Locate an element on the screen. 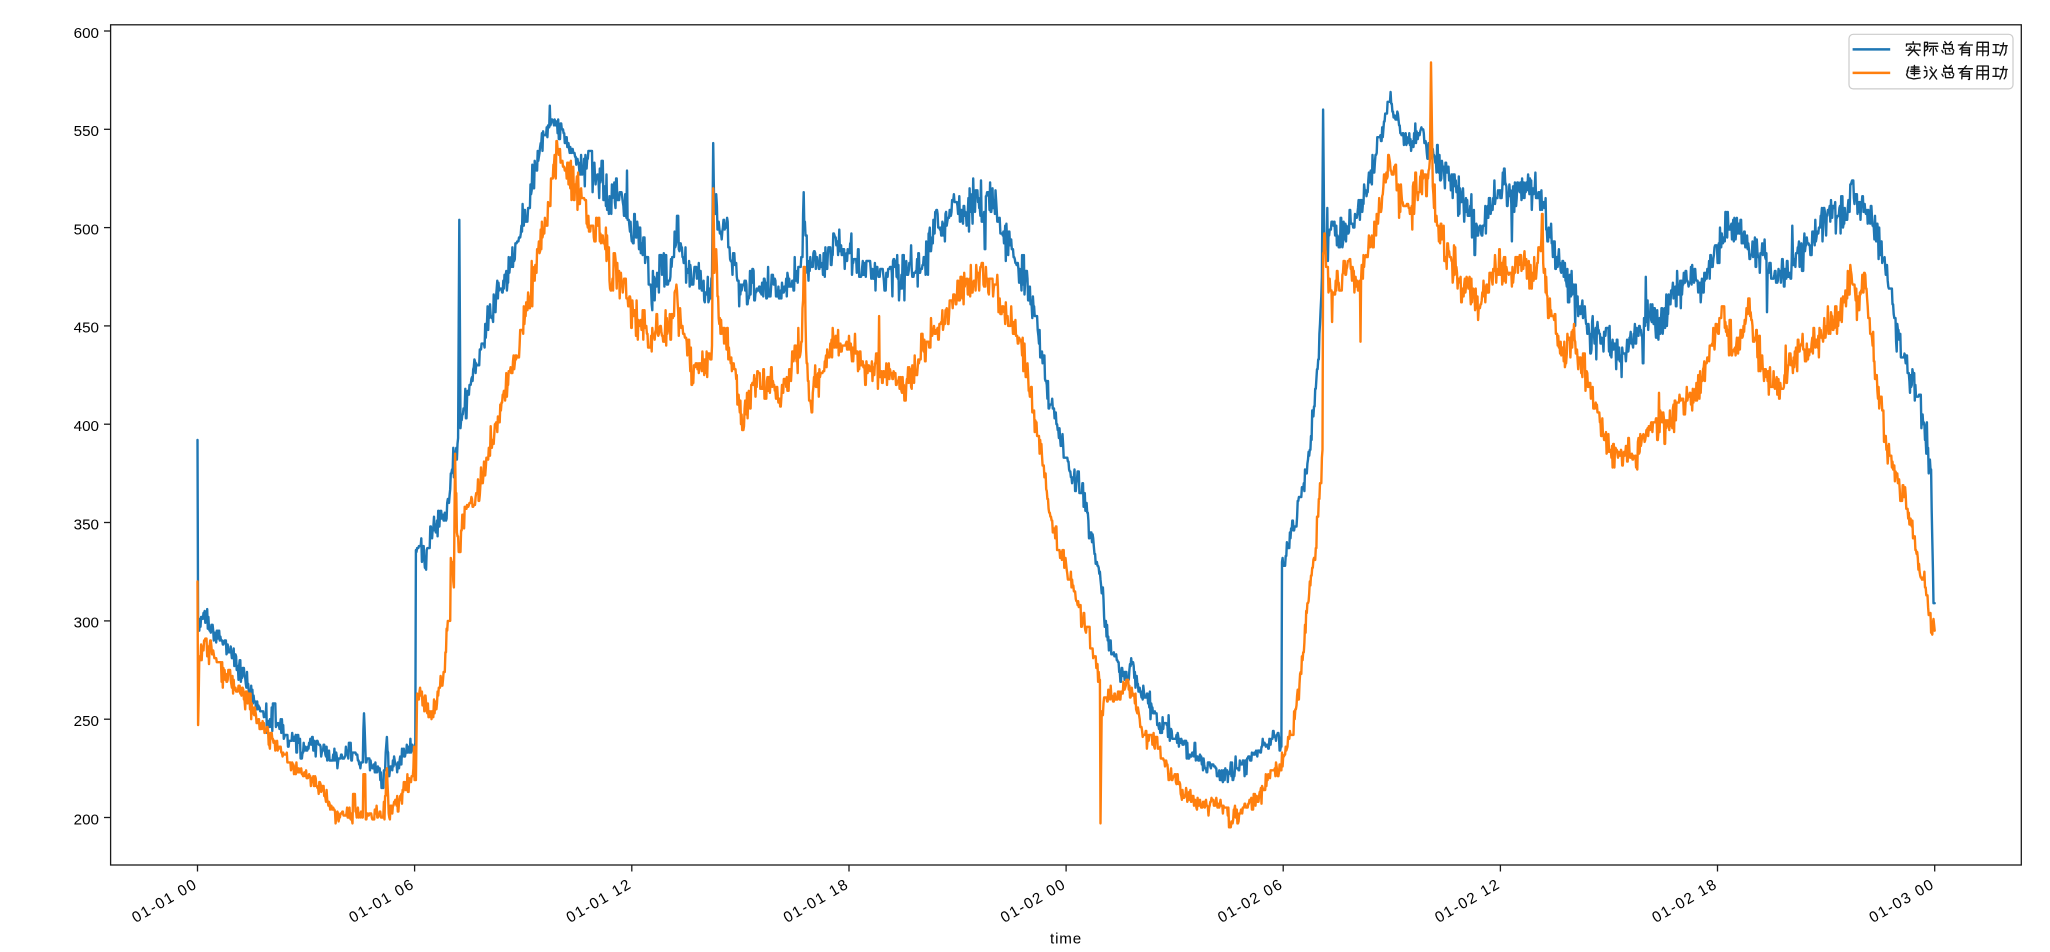 Image resolution: width=2050 pixels, height=952 pixels. svg-text: 450 is located at coordinates (86, 328).